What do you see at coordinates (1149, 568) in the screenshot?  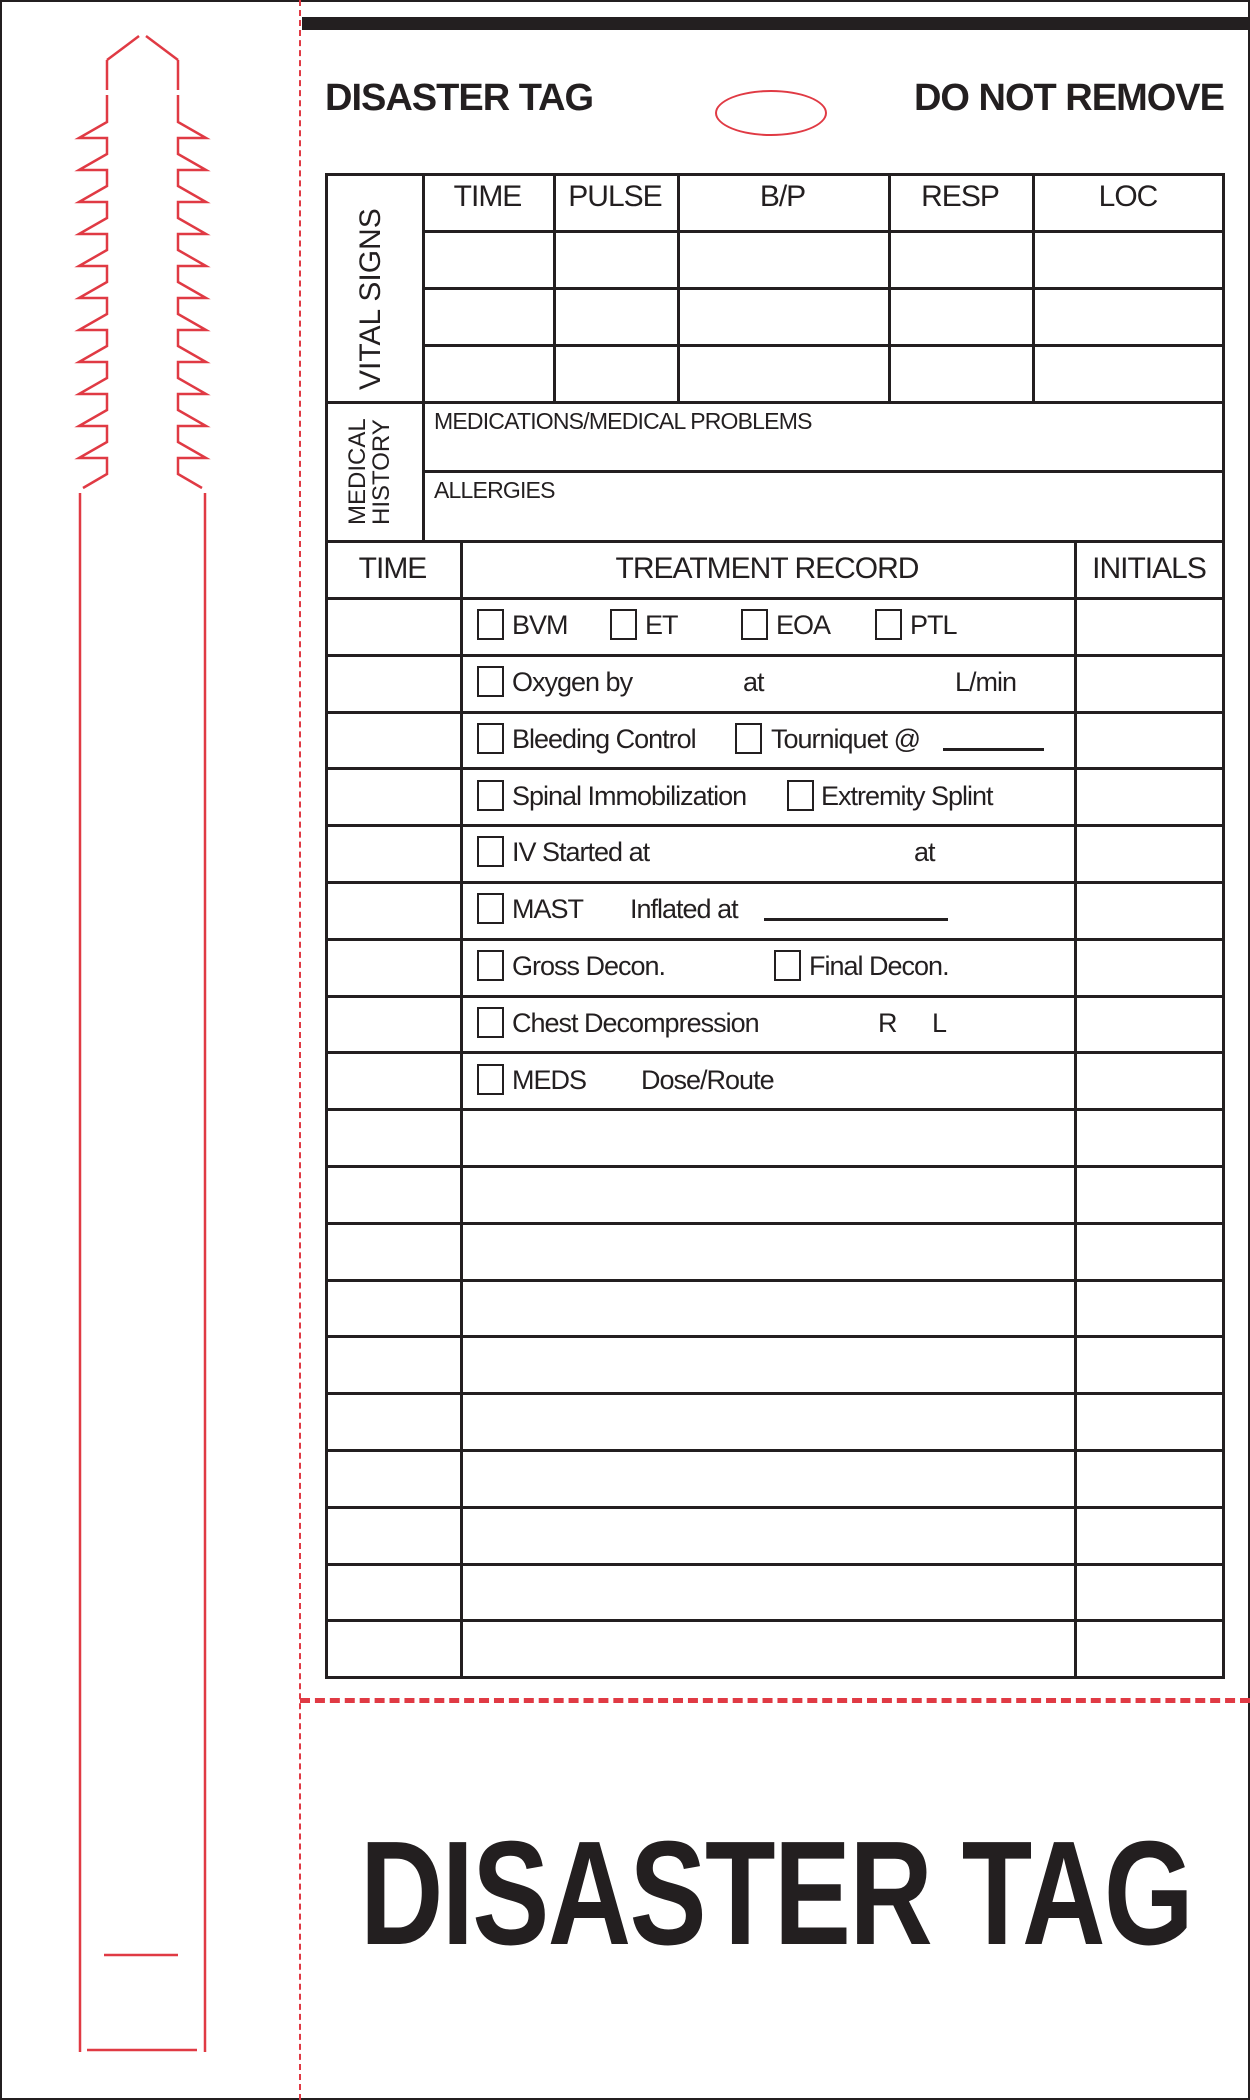 I see `treatment-col-initials: INITIALS` at bounding box center [1149, 568].